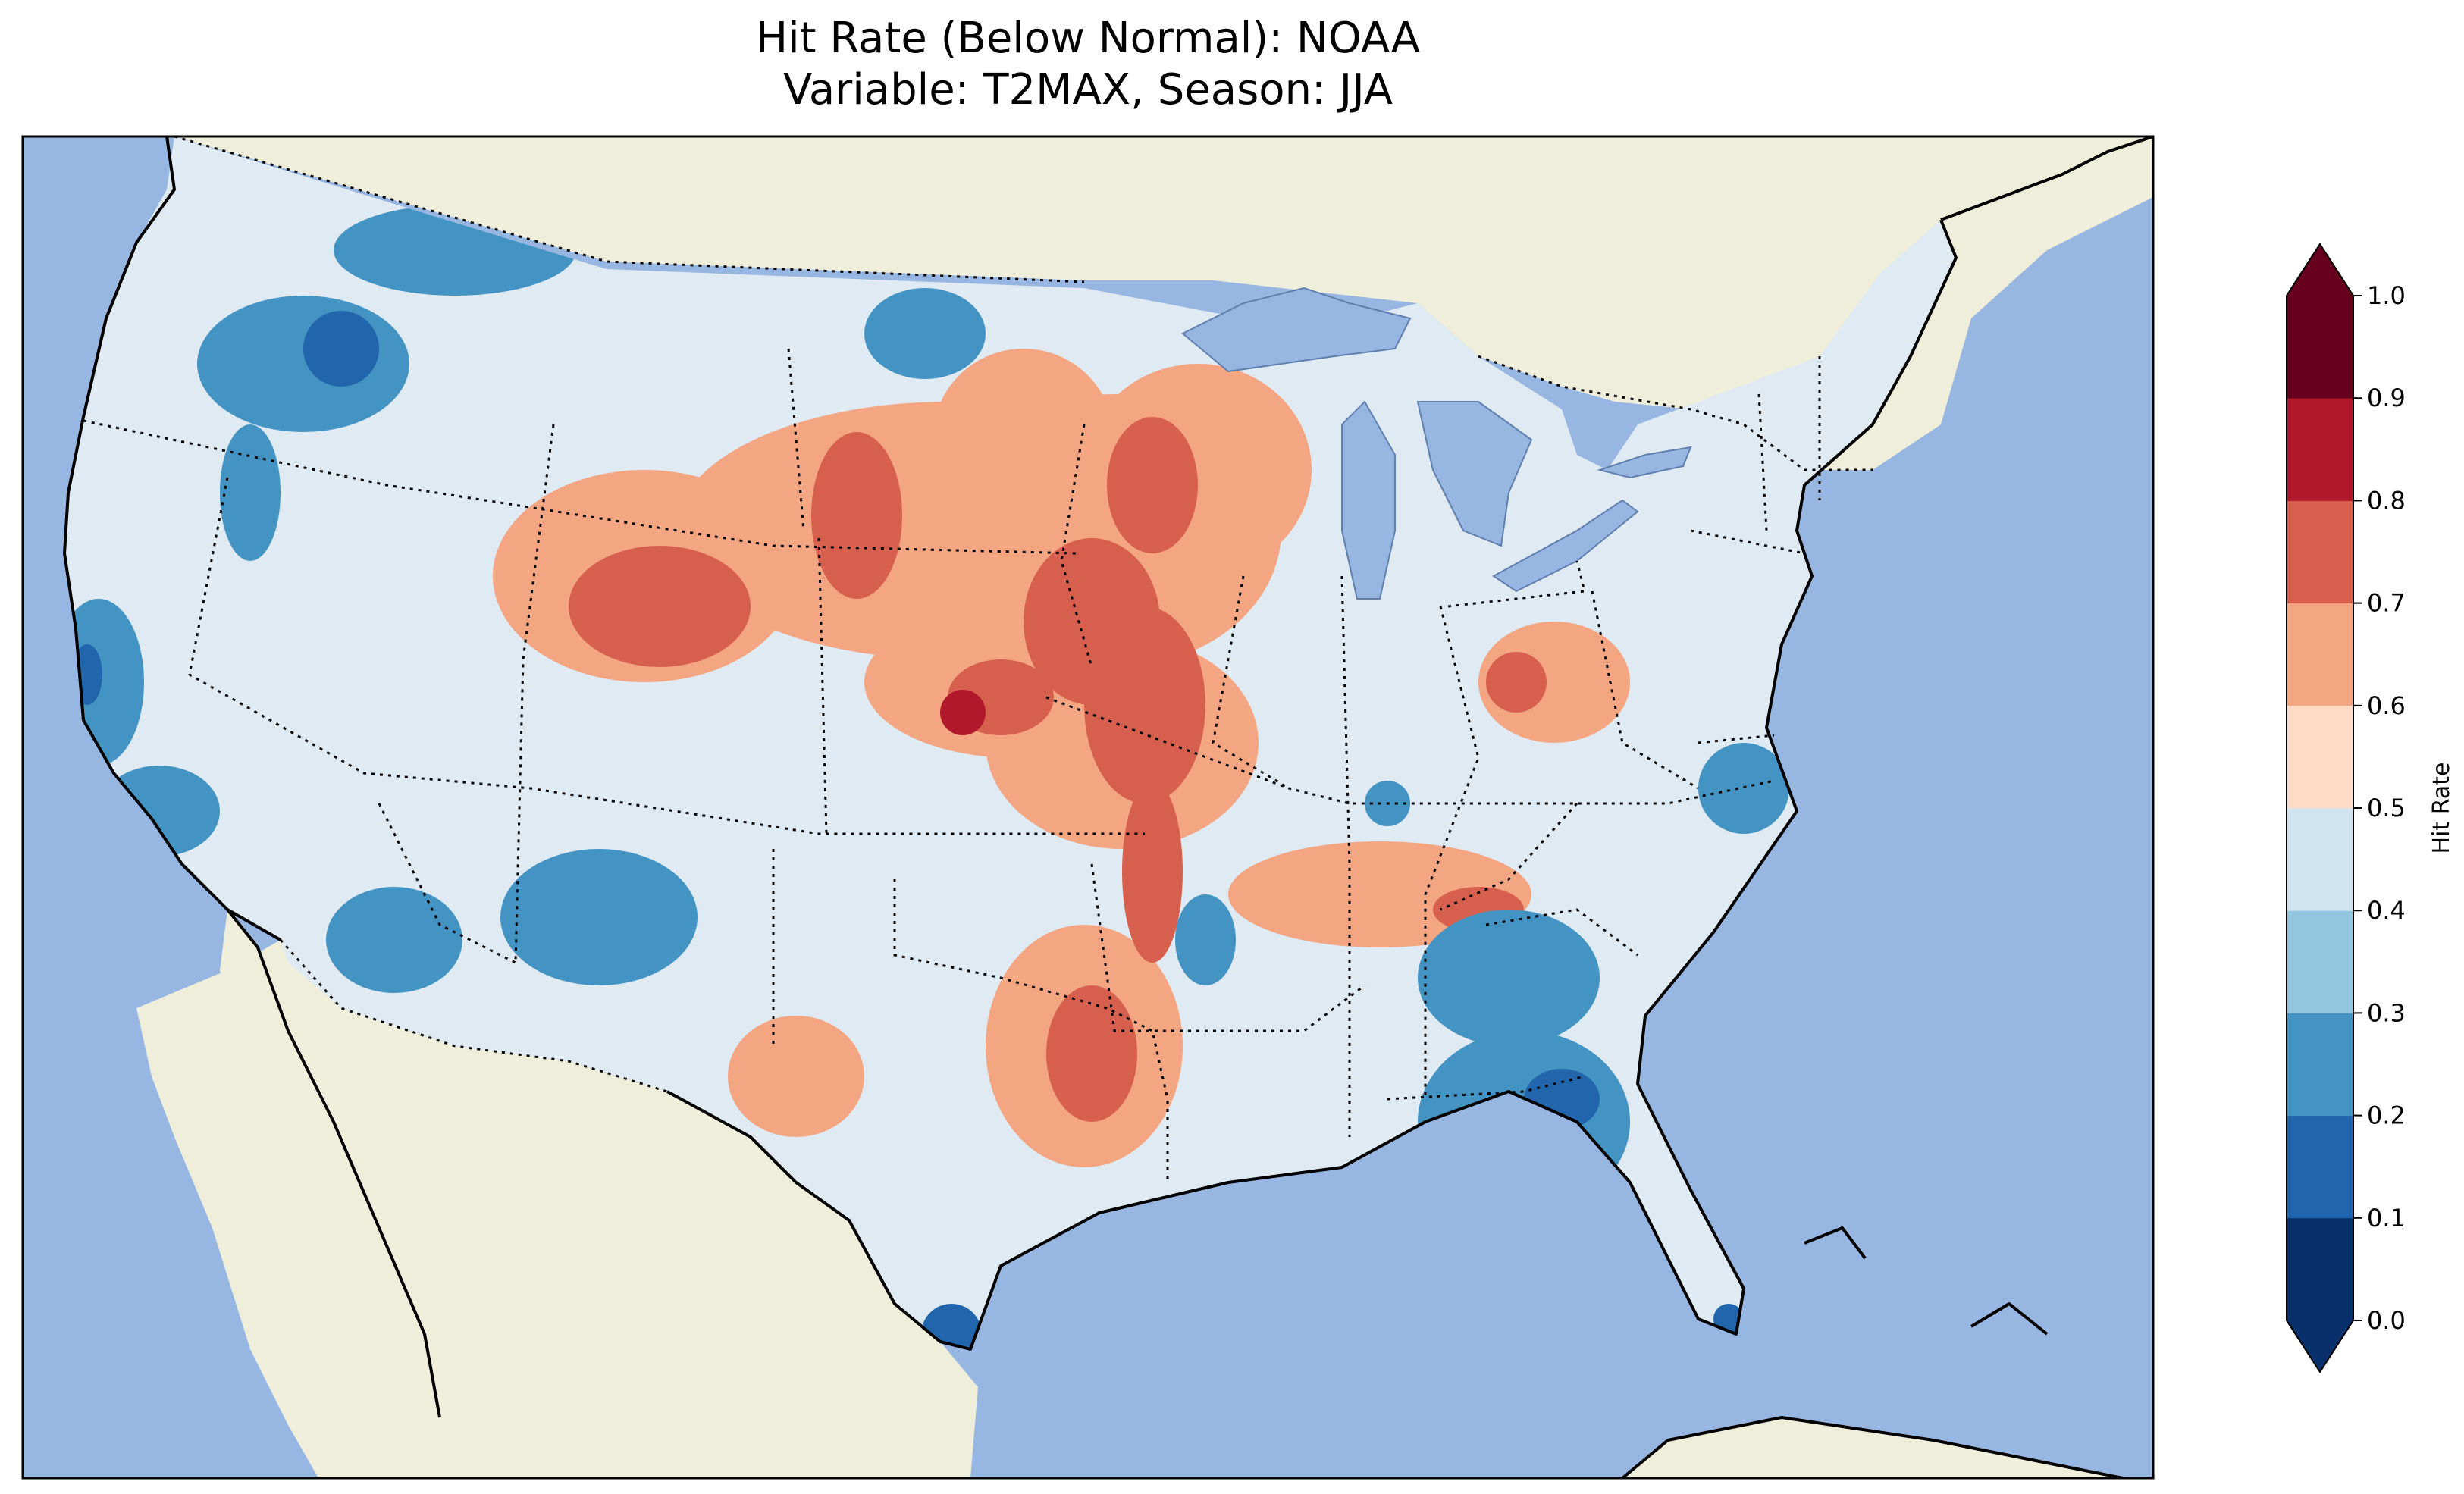 This screenshot has width=2464, height=1494. Describe the element at coordinates (330, 1167) in the screenshot. I see `baja-peninsula` at that location.